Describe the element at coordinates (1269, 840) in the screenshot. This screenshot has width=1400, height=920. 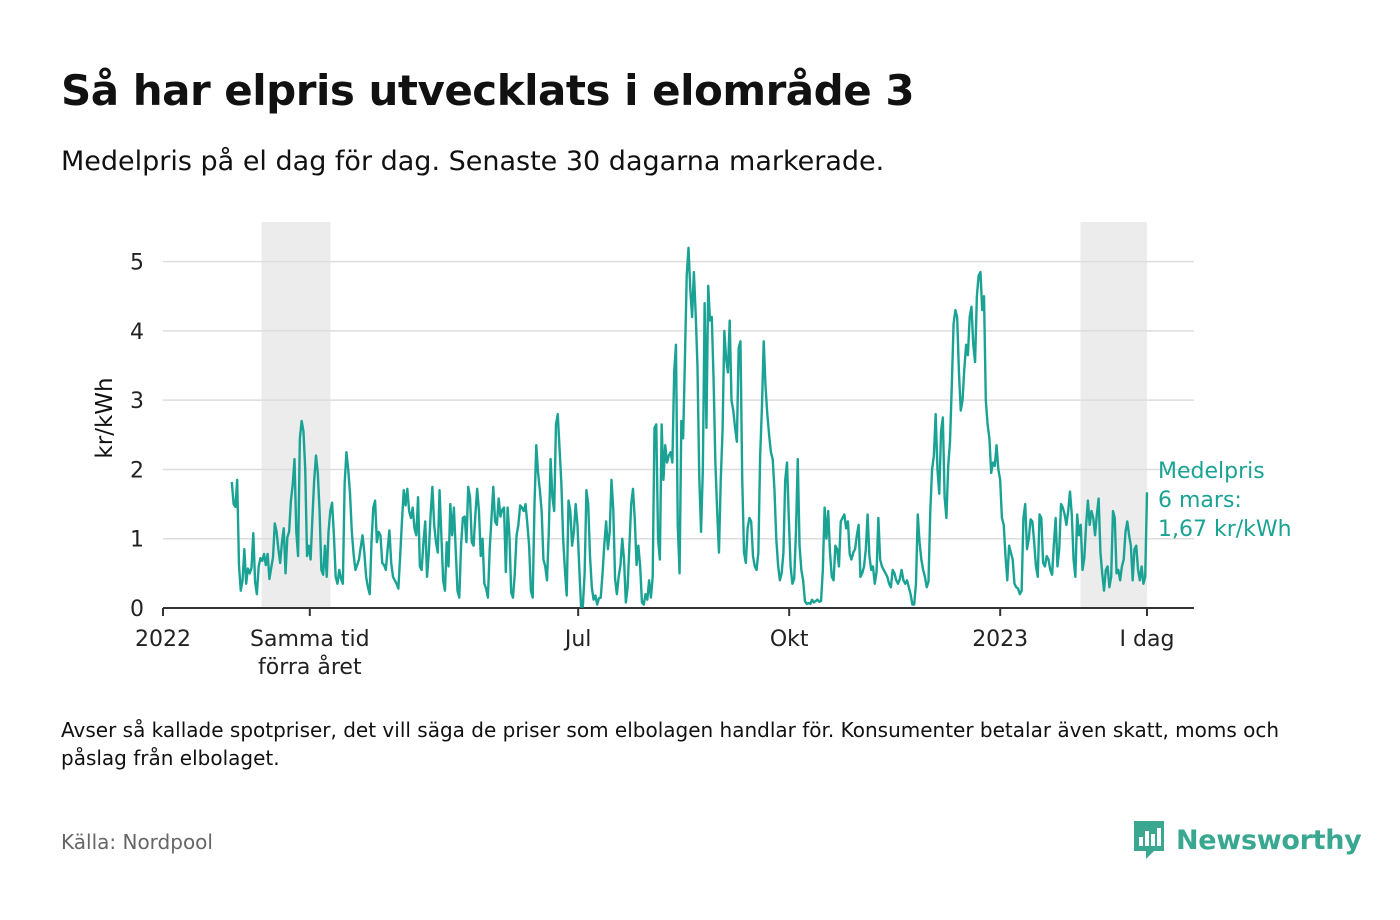
I see `newsworthy-logo-text: Newsworthy` at that location.